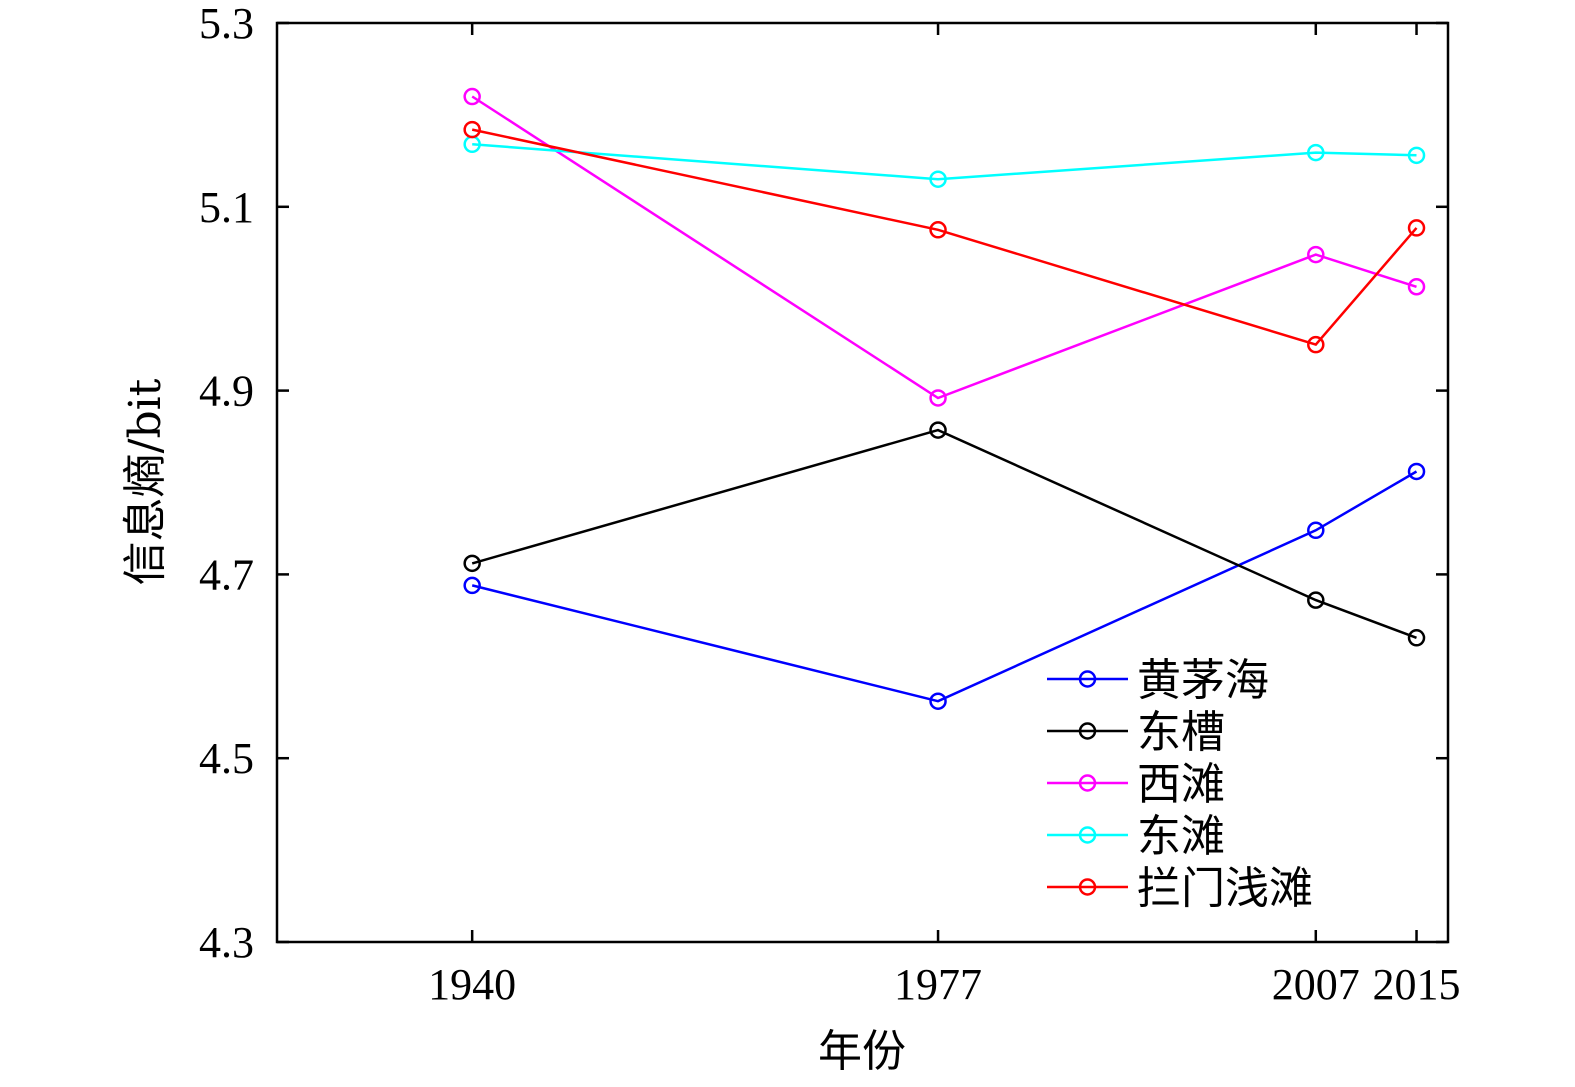  What do you see at coordinates (938, 984) in the screenshot?
I see `x-tick-label: 1977` at bounding box center [938, 984].